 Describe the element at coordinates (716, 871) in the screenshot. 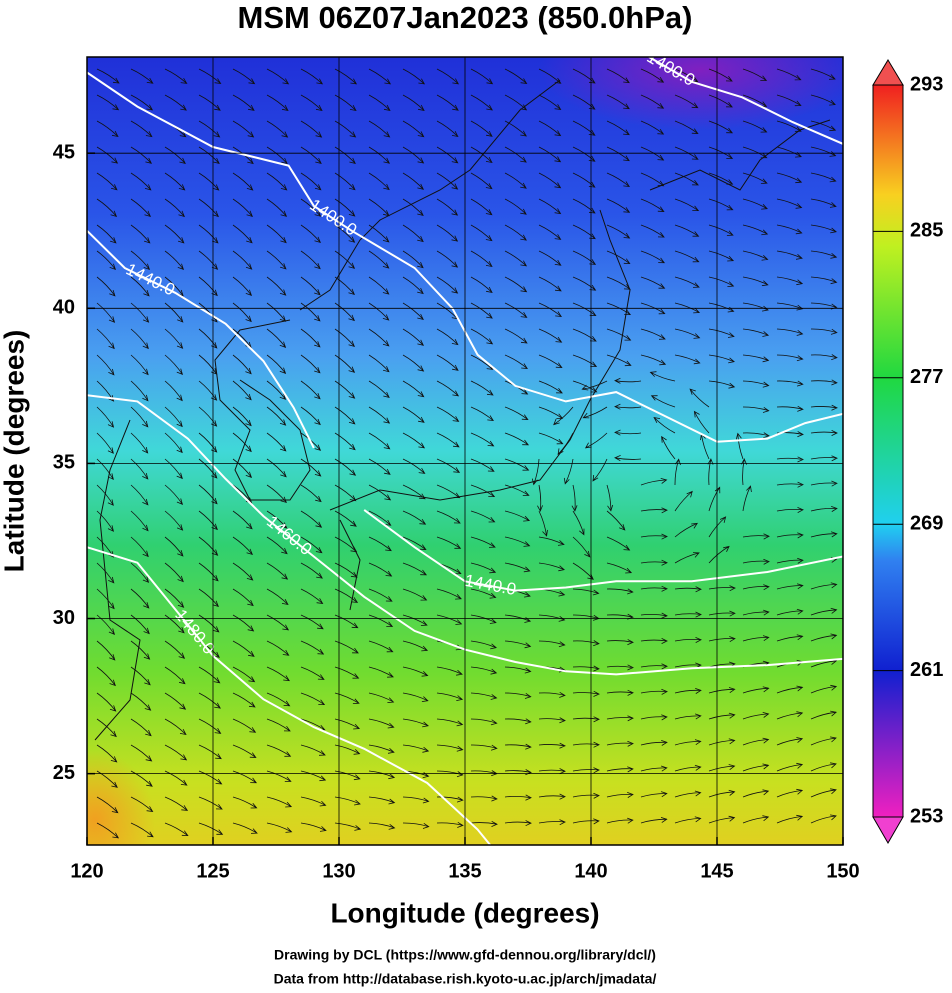

I see `x-tick-label: 145` at that location.